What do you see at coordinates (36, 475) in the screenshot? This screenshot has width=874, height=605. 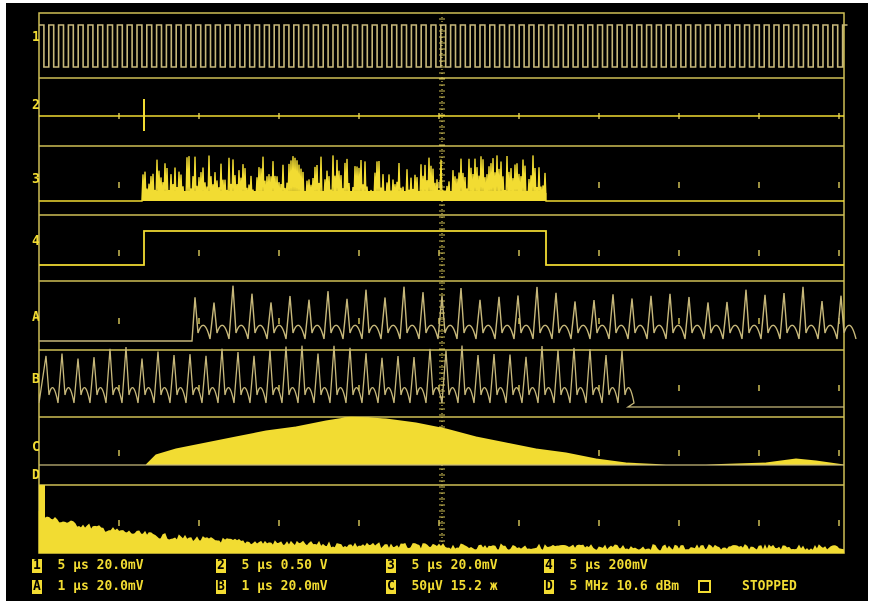 I see `channel-label-mathD: D` at bounding box center [36, 475].